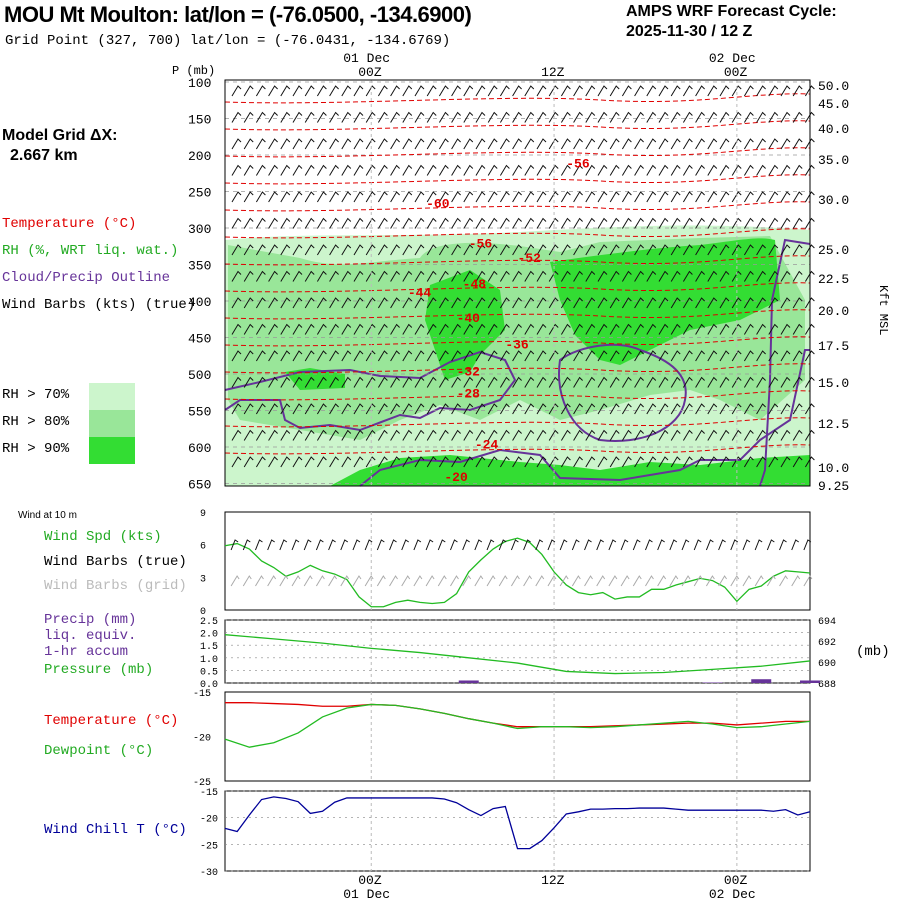  I want to click on wind-tick-label: 3, so click(203, 579).